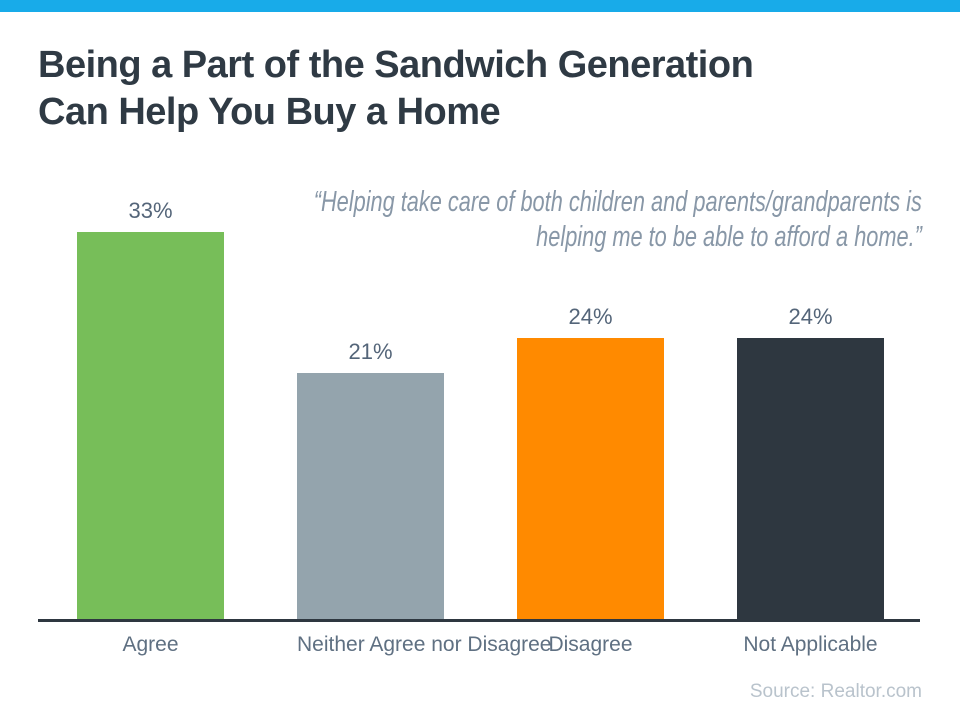 This screenshot has width=960, height=720. Describe the element at coordinates (370, 351) in the screenshot. I see `bar-value-label: 21%` at that location.